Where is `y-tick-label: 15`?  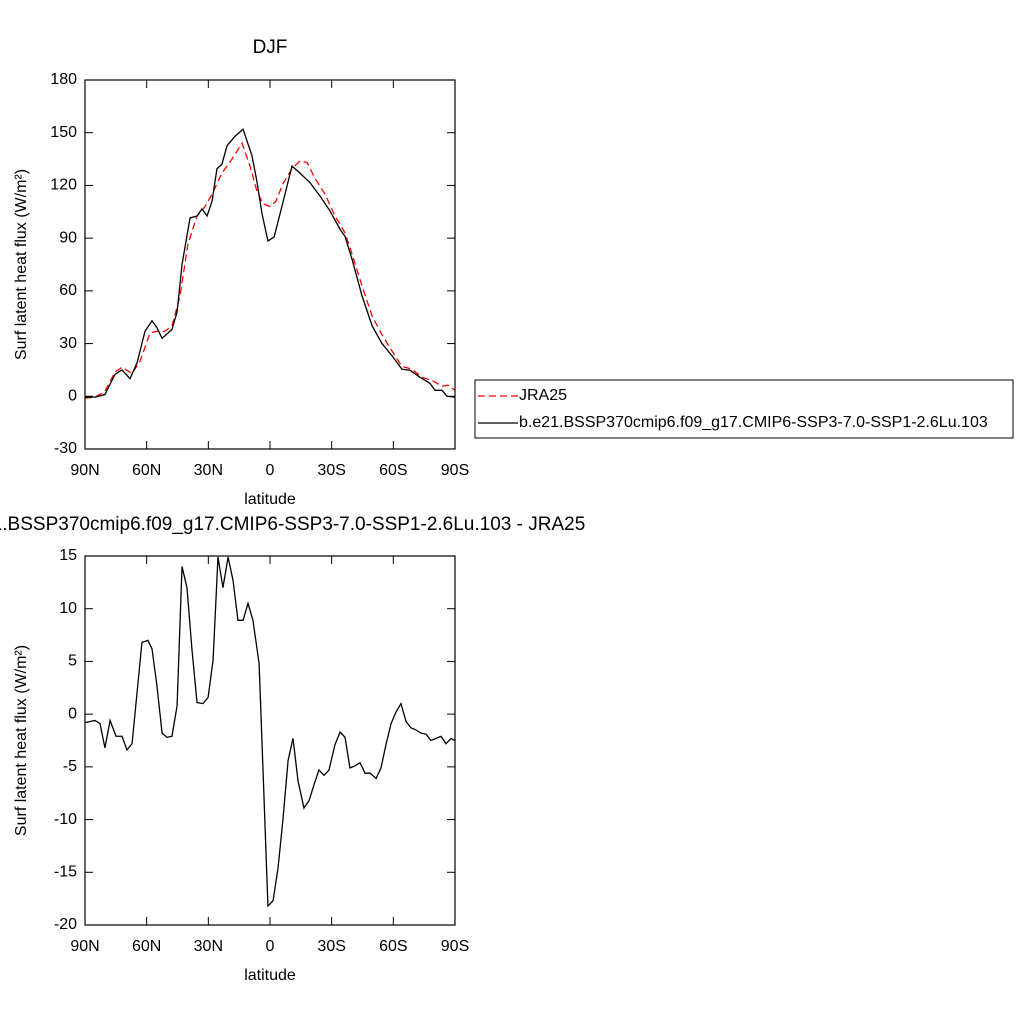 y-tick-label: 15 is located at coordinates (68, 555).